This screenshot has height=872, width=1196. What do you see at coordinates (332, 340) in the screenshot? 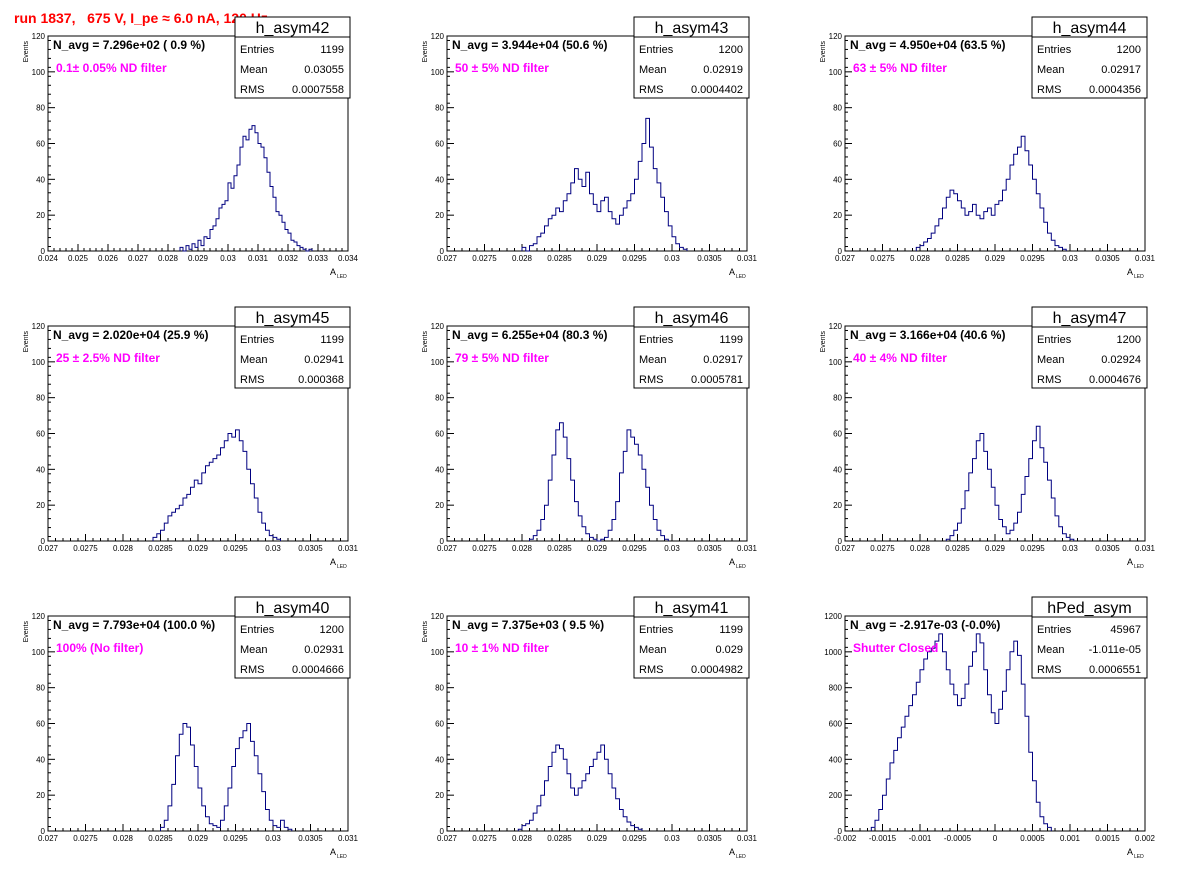
I see `stats-value: 1199` at bounding box center [332, 340].